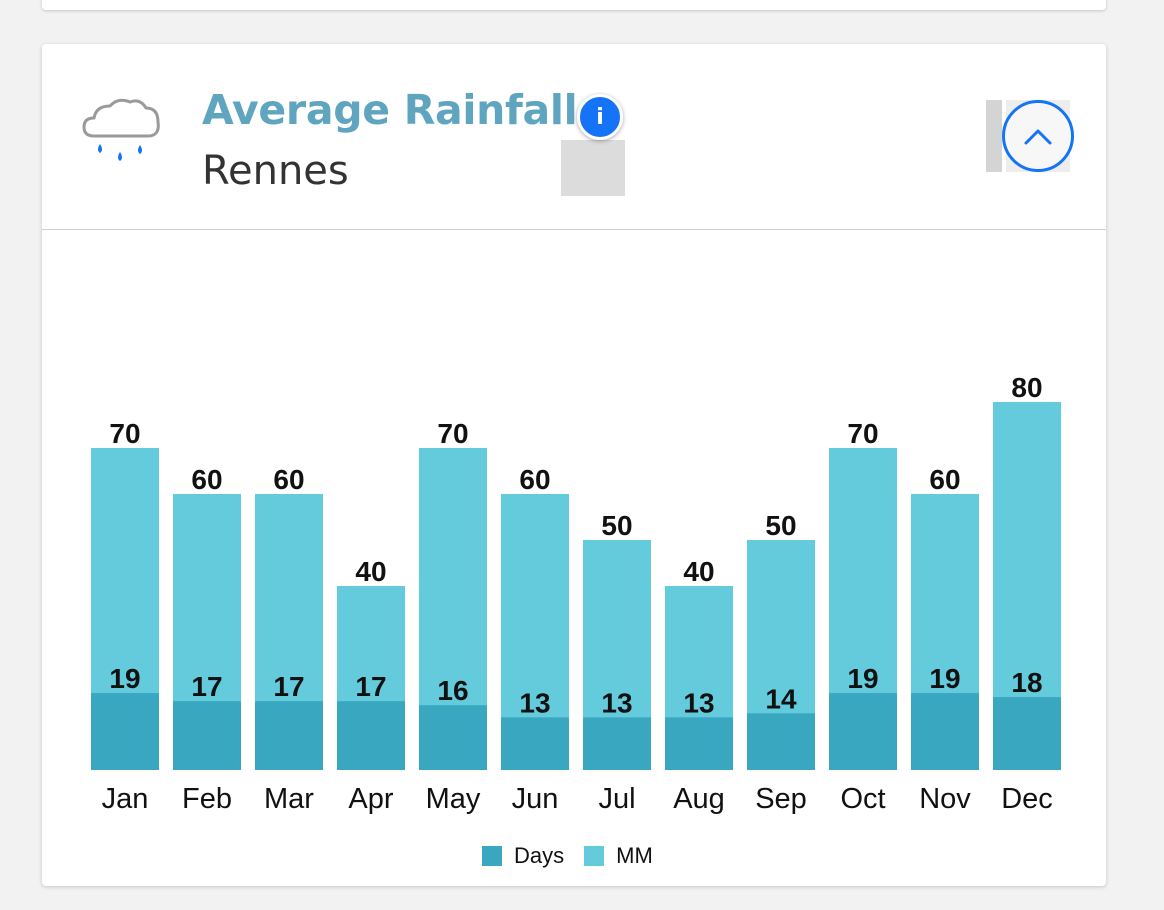 Image resolution: width=1164 pixels, height=910 pixels. What do you see at coordinates (206, 686) in the screenshot?
I see `label-days-feb: 17` at bounding box center [206, 686].